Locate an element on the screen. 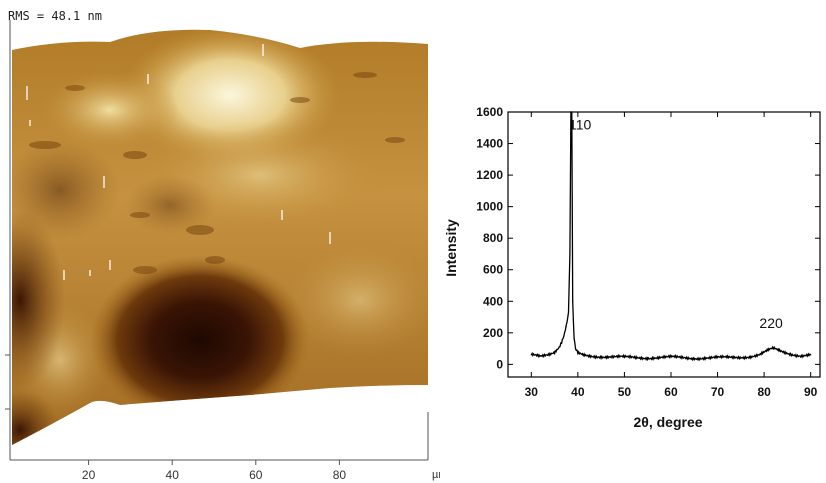 The width and height of the screenshot is (826, 483). afm-x-tick-label: 40 is located at coordinates (173, 475).